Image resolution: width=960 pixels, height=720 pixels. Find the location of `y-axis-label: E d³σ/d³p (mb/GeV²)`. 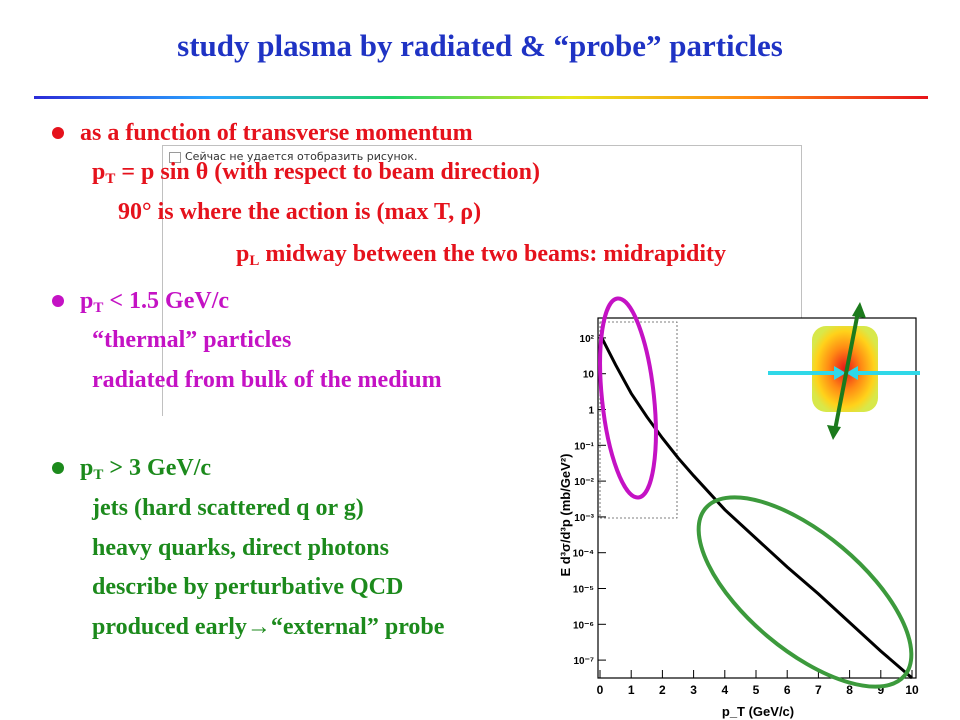

y-axis-label: E d³σ/d³p (mb/GeV²) is located at coordinates (566, 515).